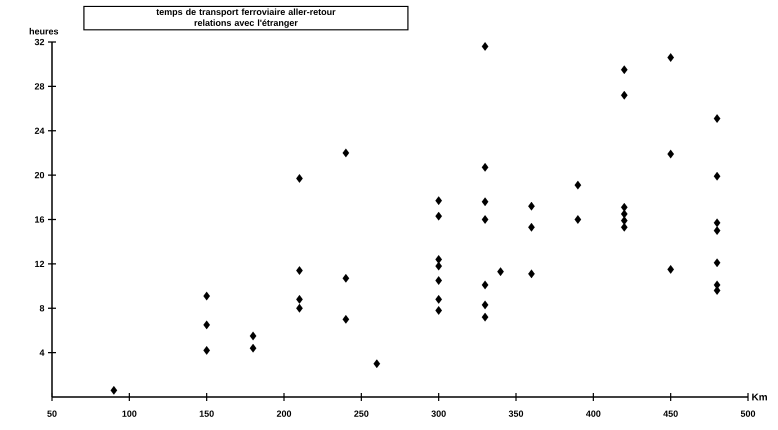 This screenshot has width=778, height=430. What do you see at coordinates (759, 397) in the screenshot?
I see `x-axis-title: Km` at bounding box center [759, 397].